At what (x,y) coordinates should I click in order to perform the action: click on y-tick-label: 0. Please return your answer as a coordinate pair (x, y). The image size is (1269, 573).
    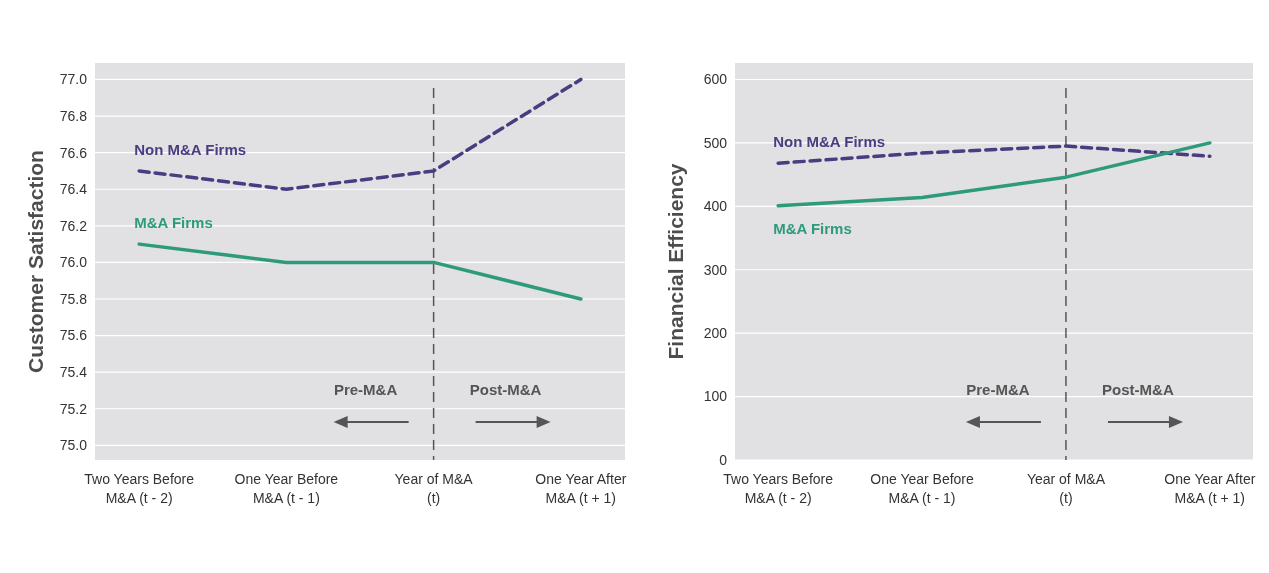
    Looking at the image, I should click on (723, 459).